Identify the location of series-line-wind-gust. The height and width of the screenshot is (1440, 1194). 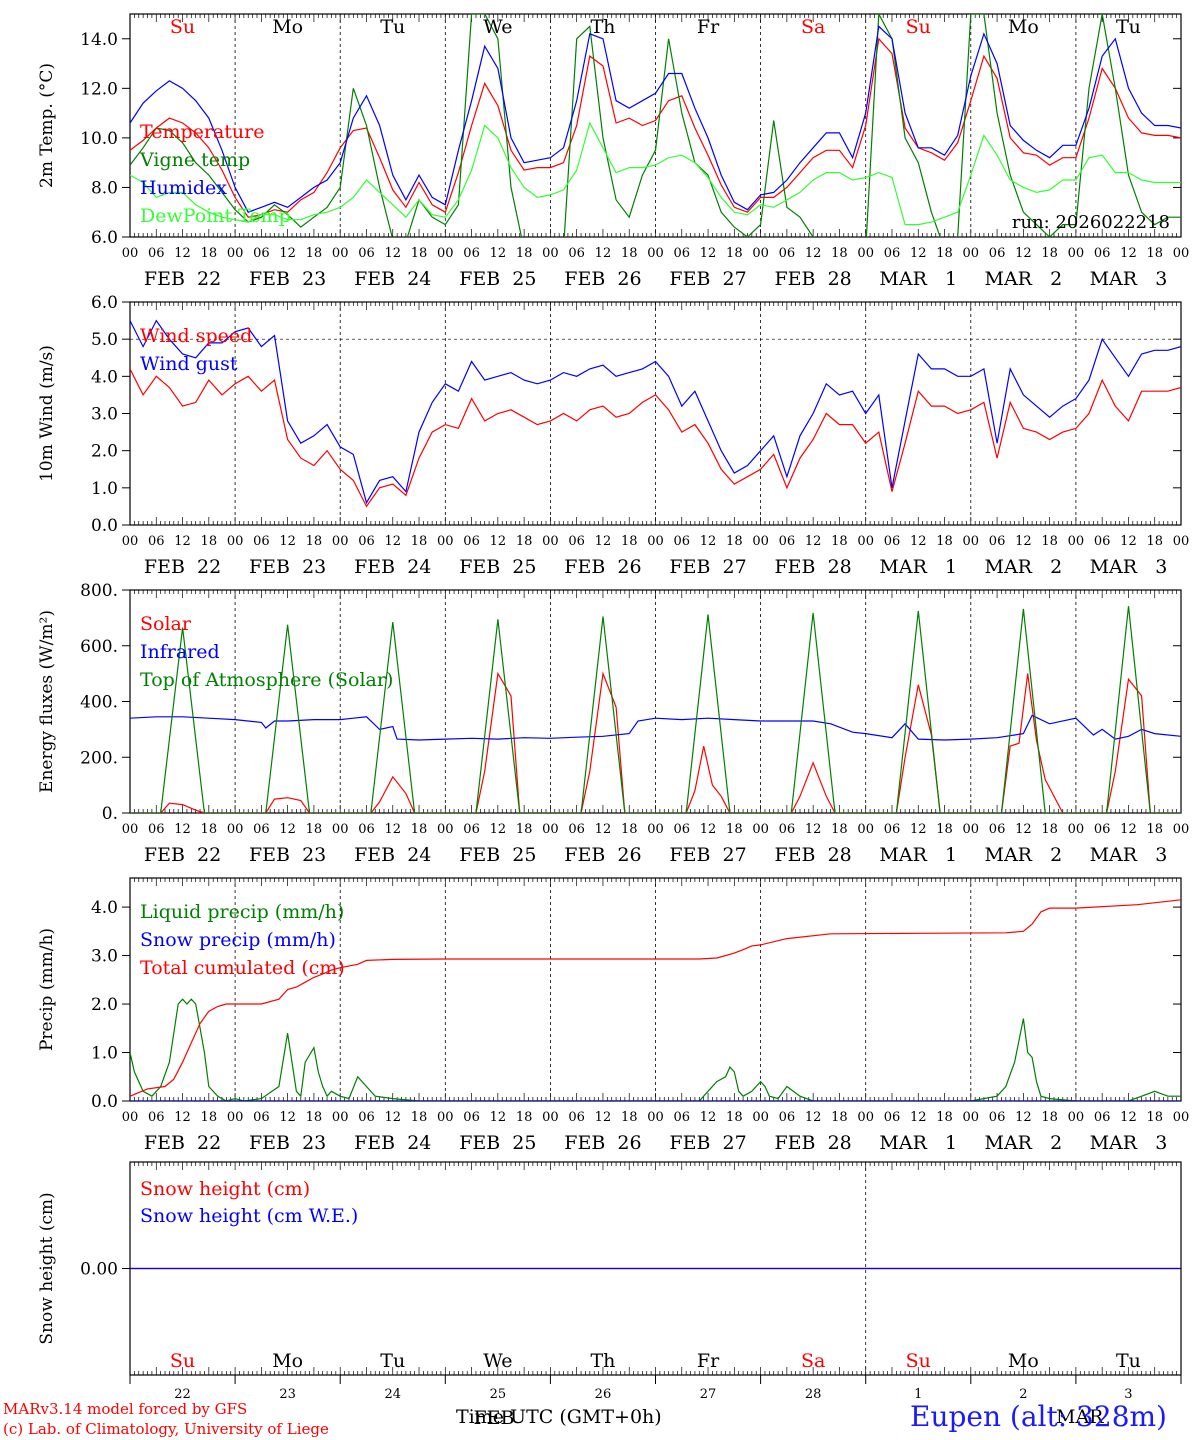
(655, 412).